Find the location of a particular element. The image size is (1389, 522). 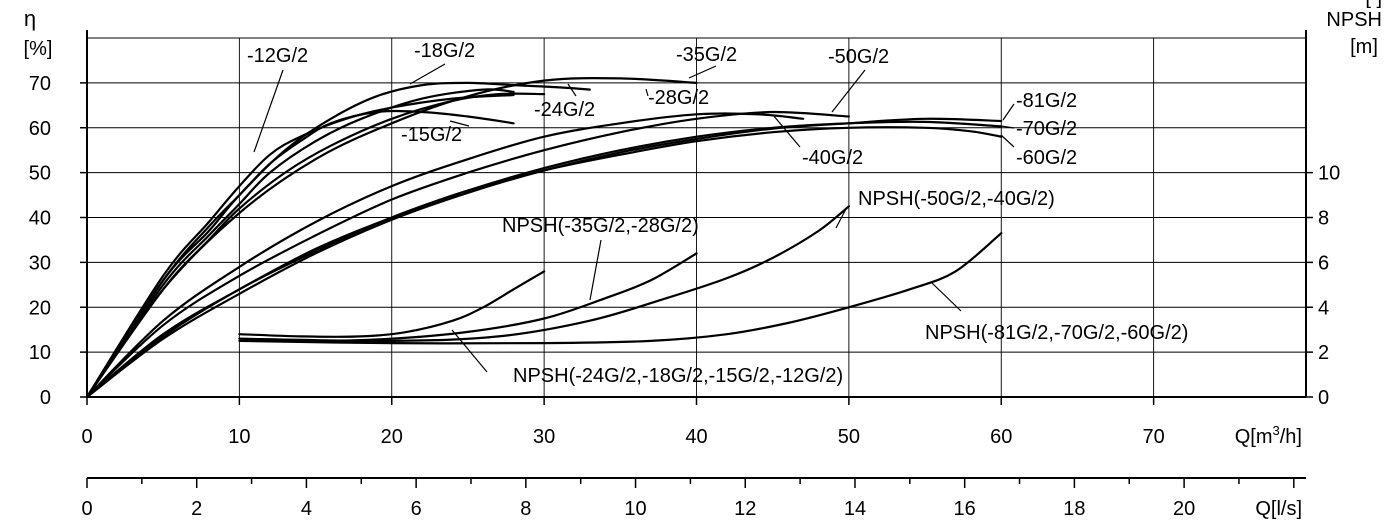

x-secondary-tick-label: 10 is located at coordinates (635, 509).